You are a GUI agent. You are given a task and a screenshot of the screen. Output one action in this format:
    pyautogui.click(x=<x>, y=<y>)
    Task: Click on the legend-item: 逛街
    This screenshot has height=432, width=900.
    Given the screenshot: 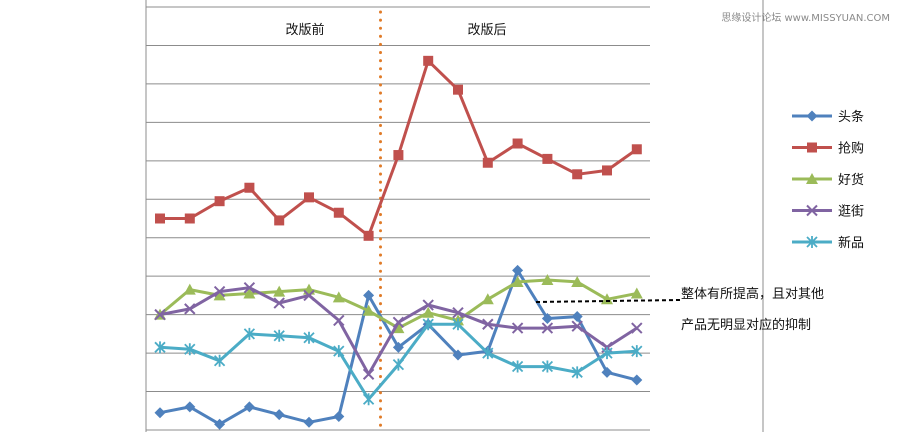 What is the action you would take?
    pyautogui.click(x=828, y=212)
    